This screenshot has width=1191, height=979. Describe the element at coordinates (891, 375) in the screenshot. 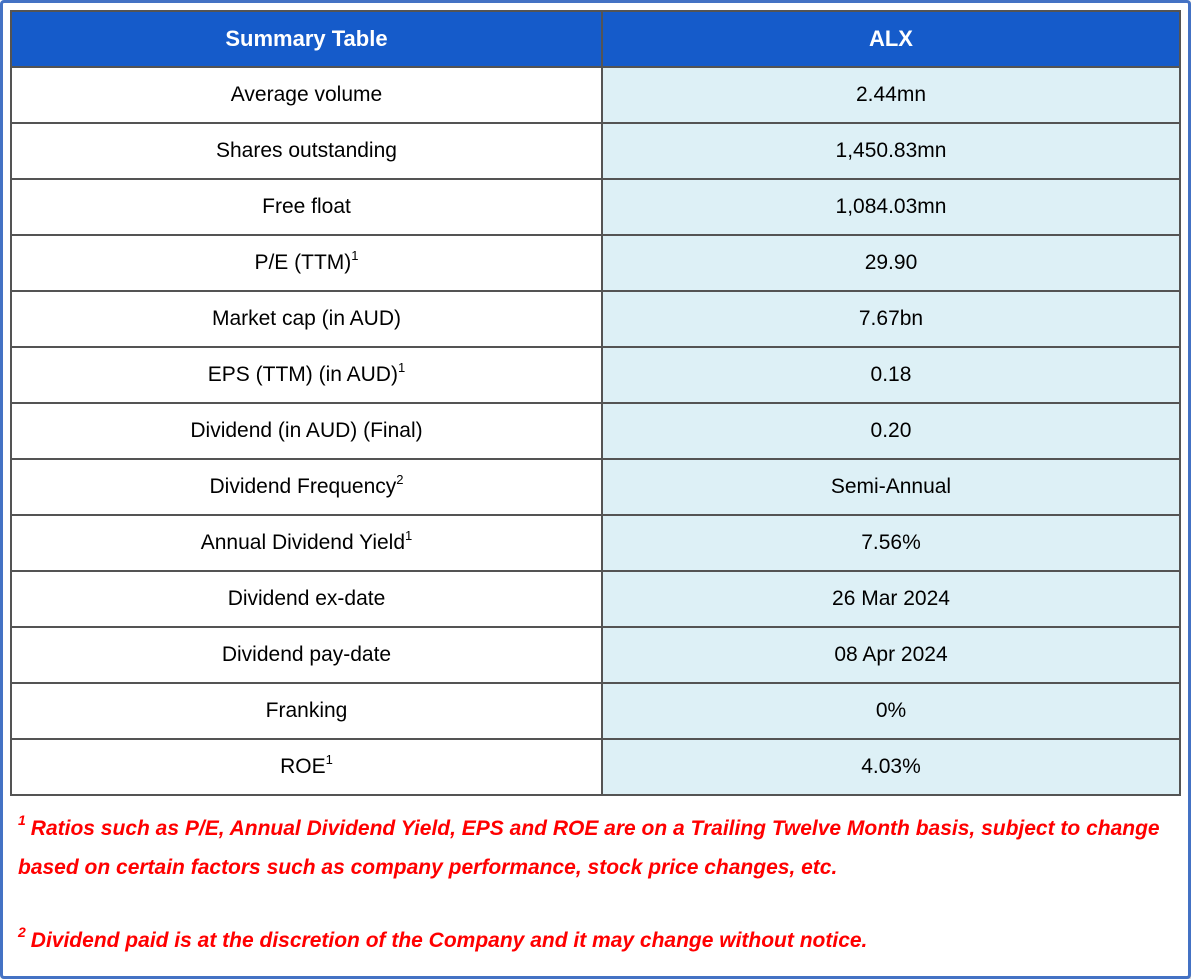

I see `metric-value: 0.18` at that location.